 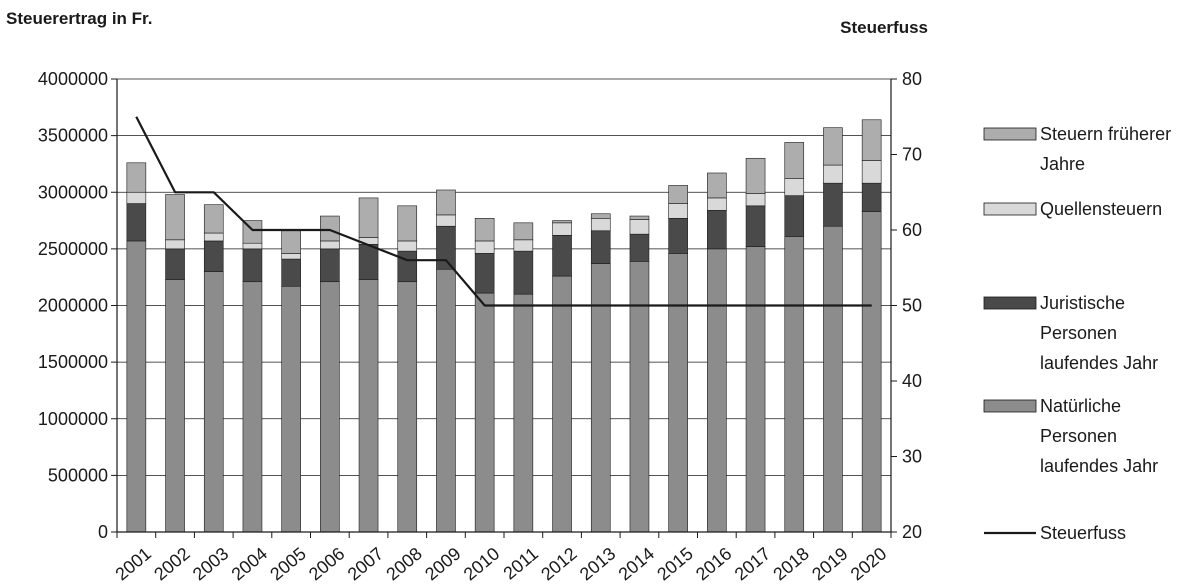 I want to click on left-axis-tick-label: 2000000, so click(x=73, y=306).